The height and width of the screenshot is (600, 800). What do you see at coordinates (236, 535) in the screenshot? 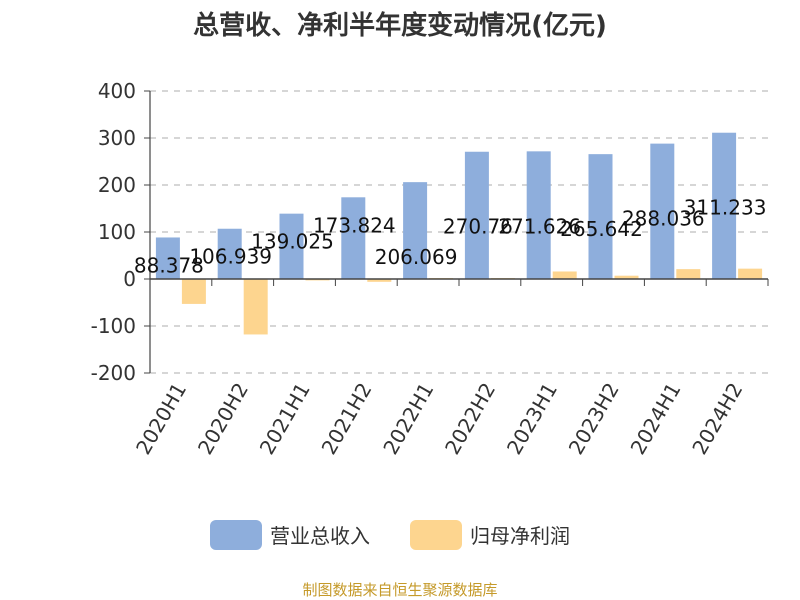
I see `legend-swatch-revenue` at bounding box center [236, 535].